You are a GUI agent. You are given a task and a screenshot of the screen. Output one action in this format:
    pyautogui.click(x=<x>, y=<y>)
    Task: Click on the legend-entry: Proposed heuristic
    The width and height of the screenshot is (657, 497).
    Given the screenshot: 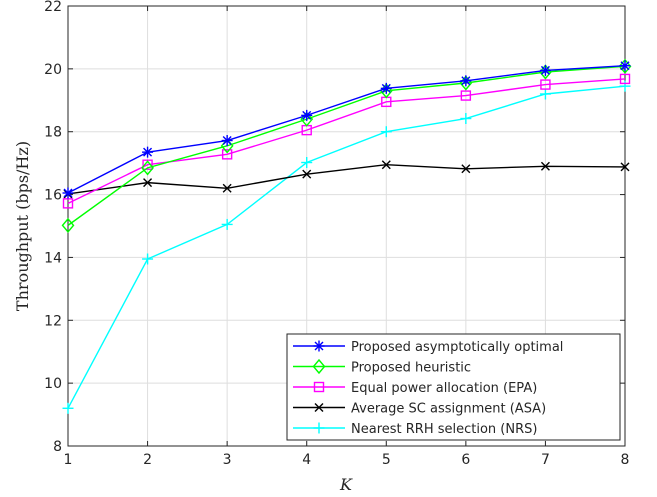 What is the action you would take?
    pyautogui.click(x=382, y=367)
    